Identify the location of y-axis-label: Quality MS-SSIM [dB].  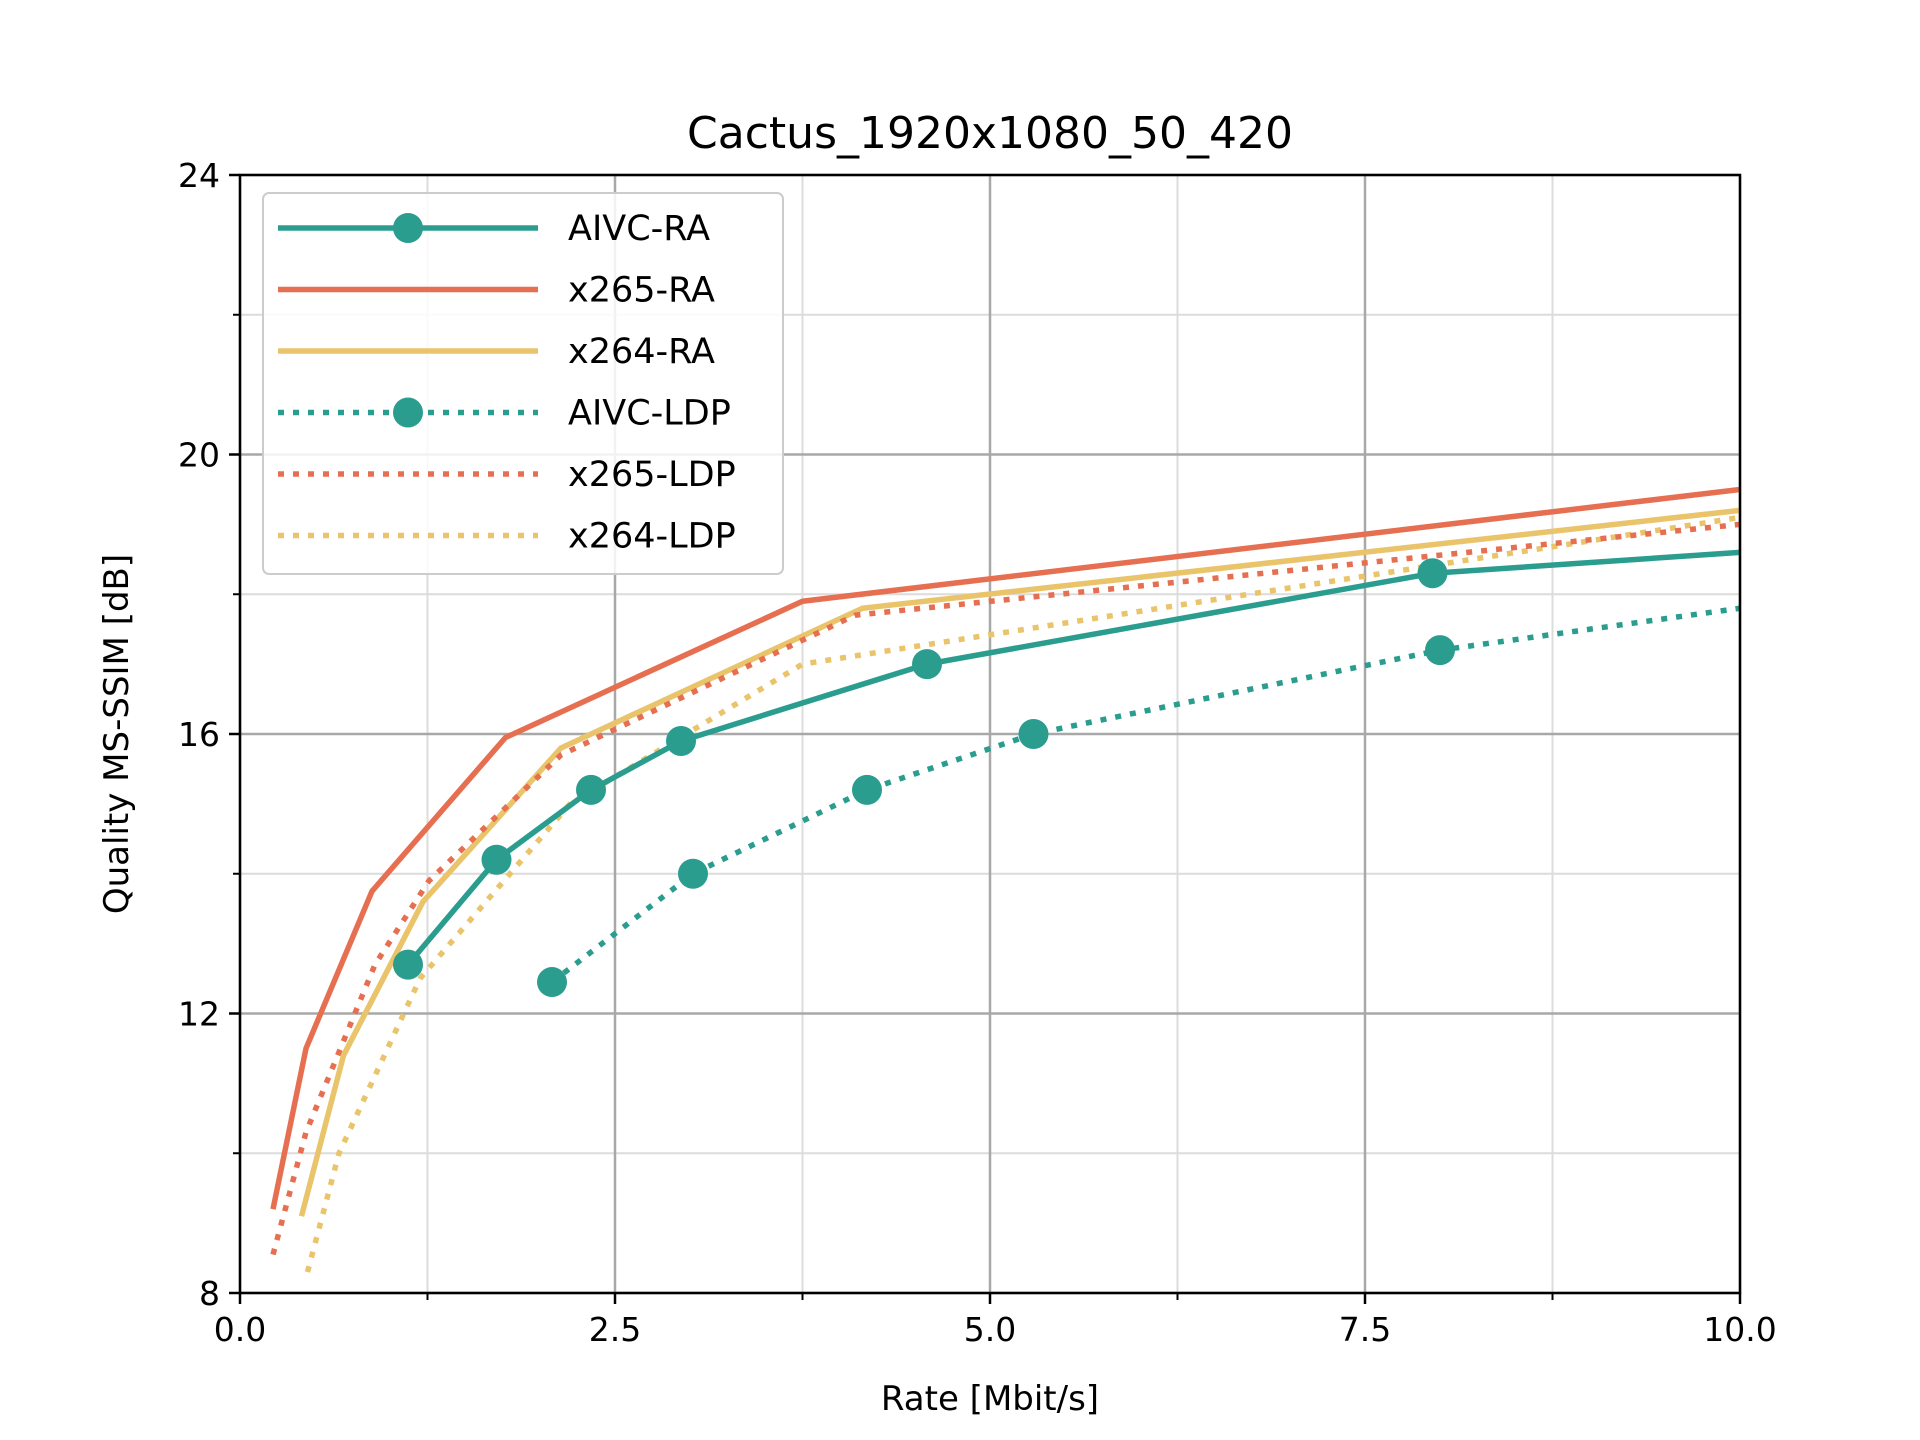
(117, 734).